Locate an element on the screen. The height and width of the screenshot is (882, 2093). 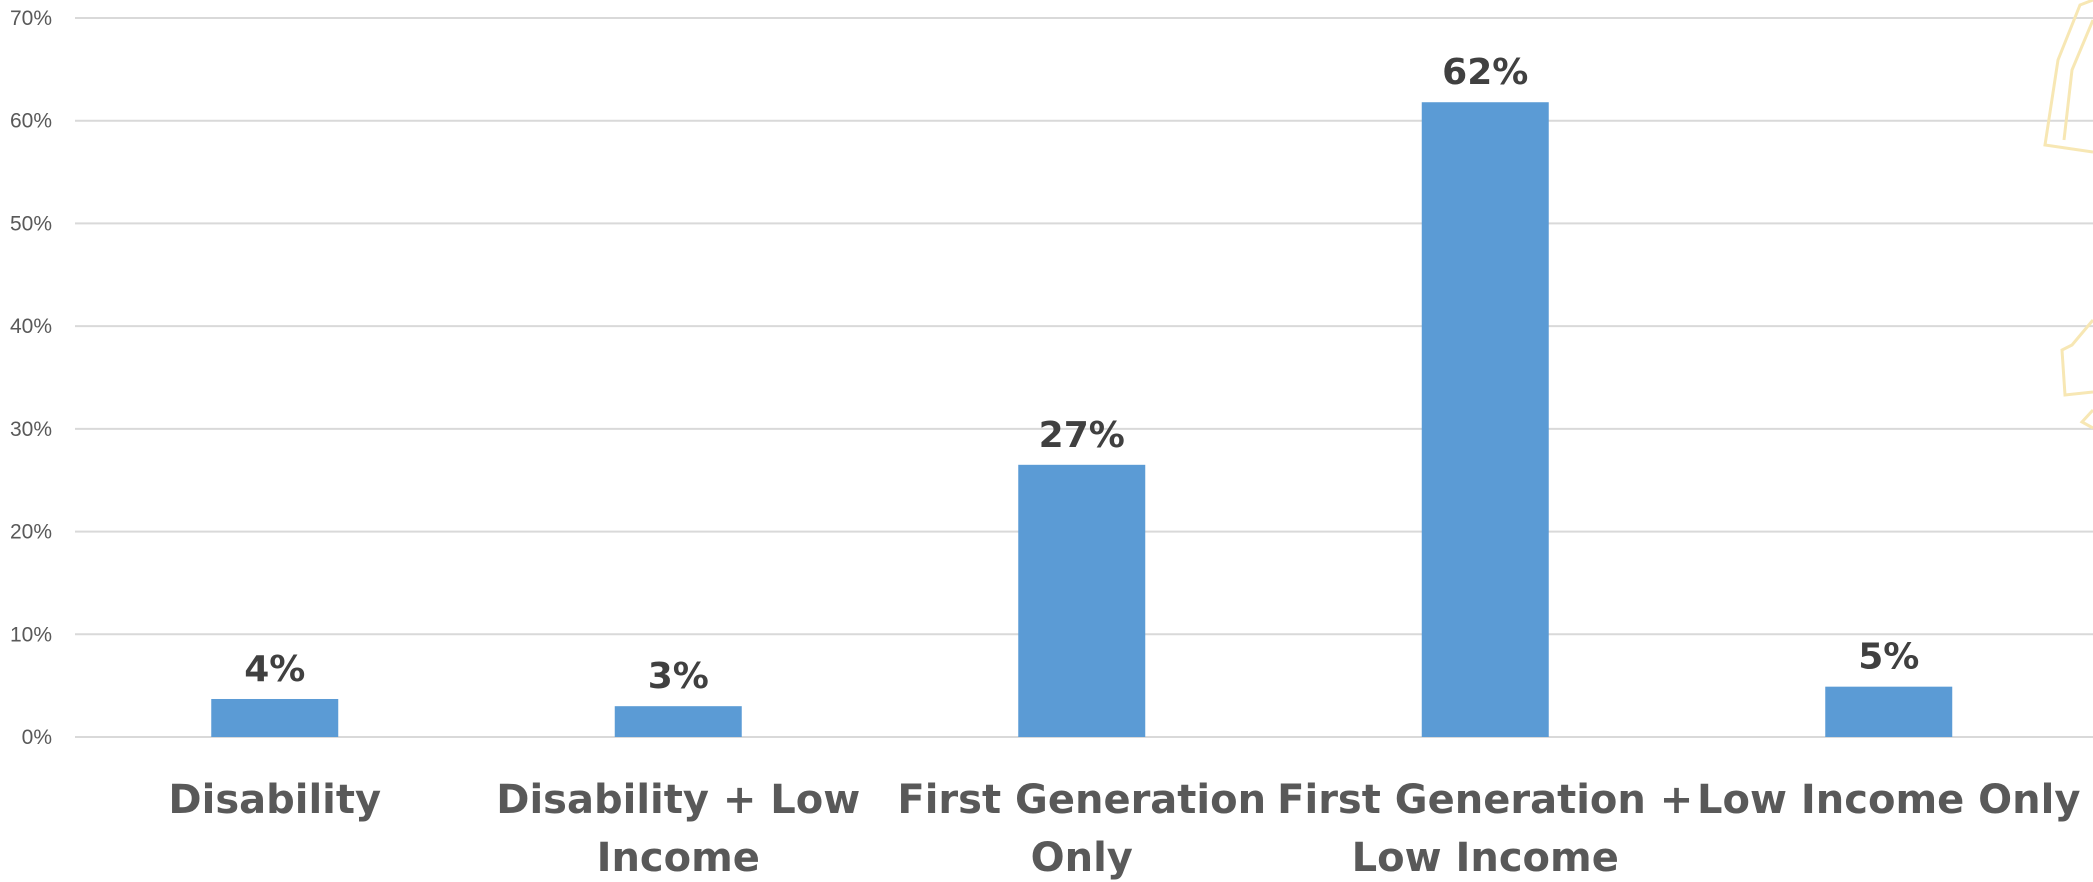
data-label: 5% is located at coordinates (1888, 657).